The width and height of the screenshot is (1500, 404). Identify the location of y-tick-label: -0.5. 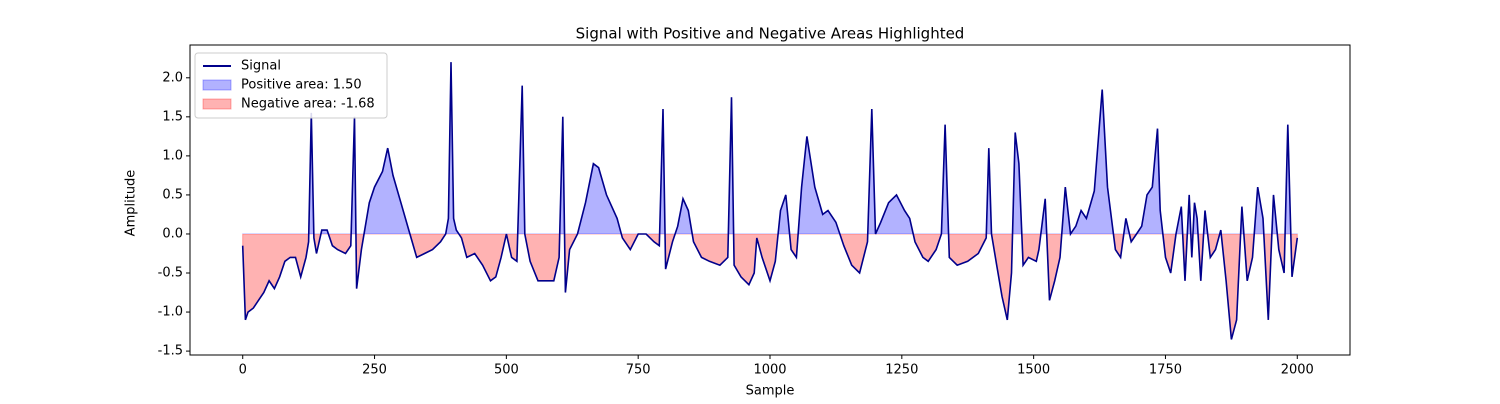
(170, 273).